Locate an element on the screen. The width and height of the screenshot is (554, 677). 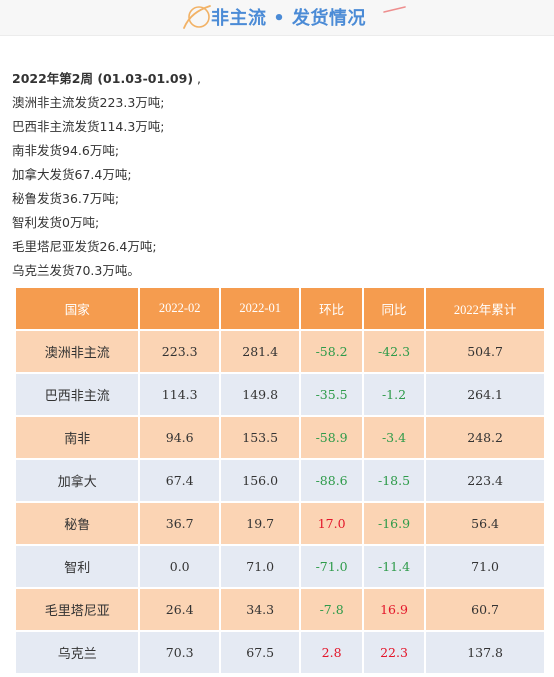
cell-mom: -7.8 is located at coordinates (331, 609).